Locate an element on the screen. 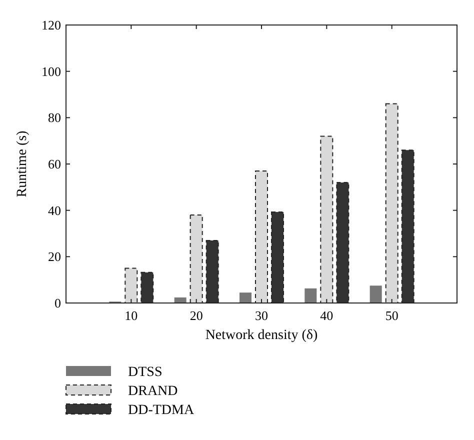 This screenshot has height=440, width=474. x-tick-label: 20 is located at coordinates (196, 315).